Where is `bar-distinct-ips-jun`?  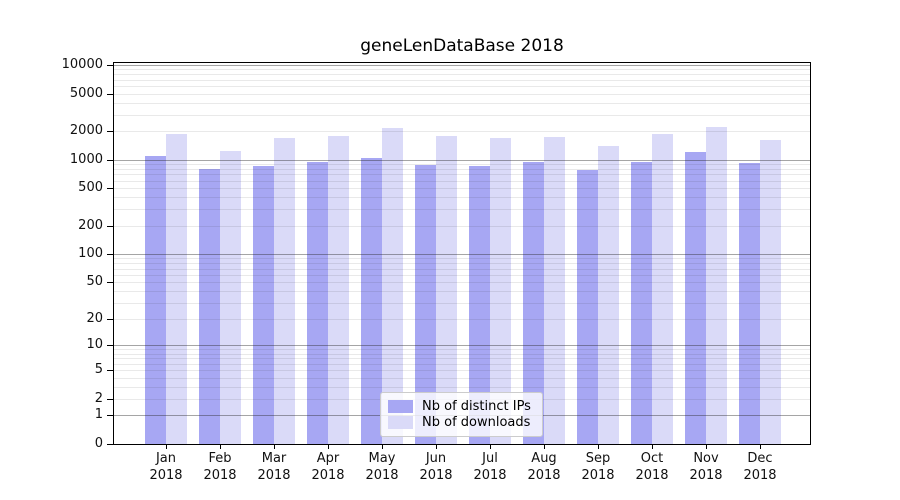
bar-distinct-ips-jun is located at coordinates (425, 304).